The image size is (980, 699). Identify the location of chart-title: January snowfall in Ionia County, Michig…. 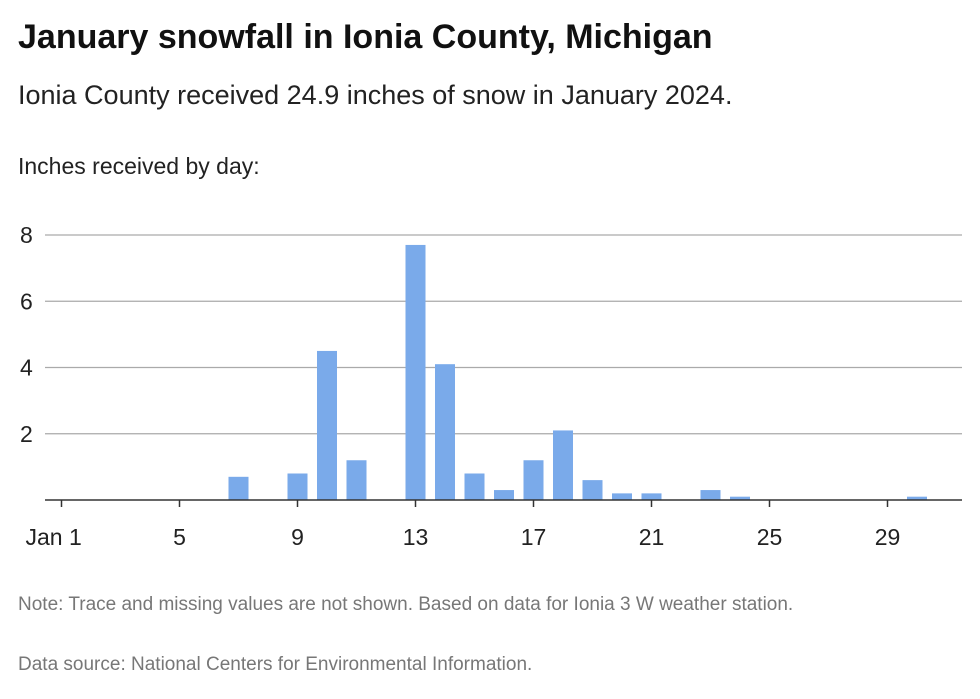
(365, 37).